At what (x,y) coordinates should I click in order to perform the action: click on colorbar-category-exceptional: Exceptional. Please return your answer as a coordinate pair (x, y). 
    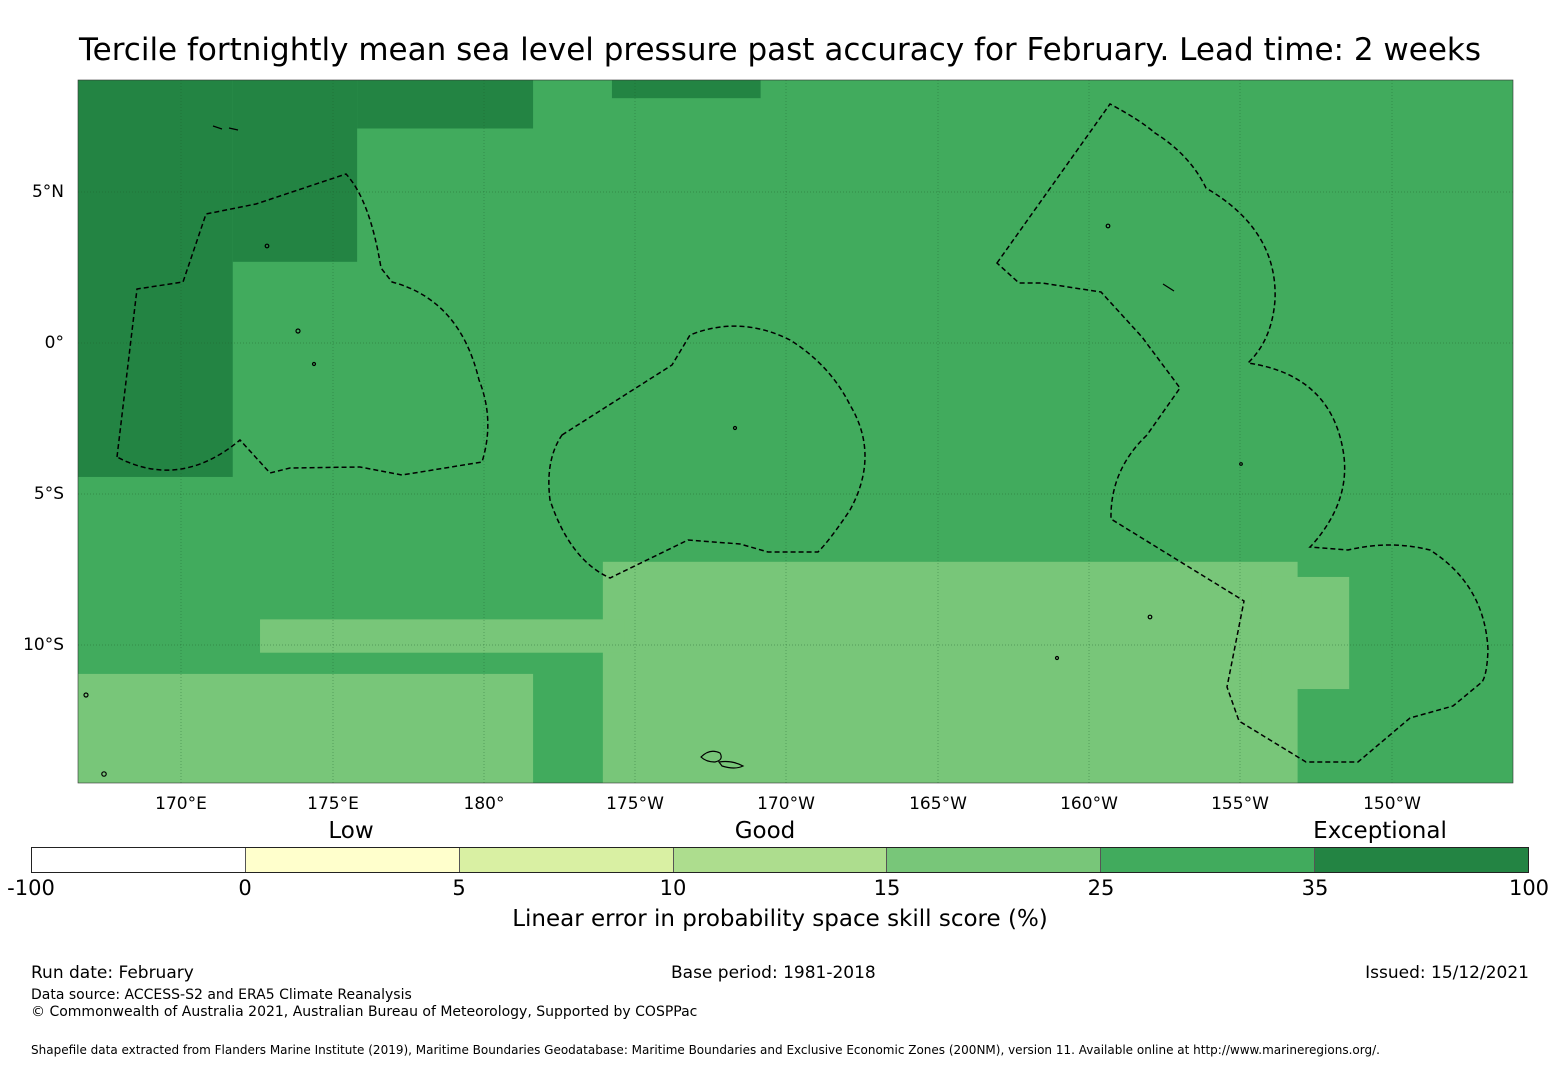
    Looking at the image, I should click on (1380, 831).